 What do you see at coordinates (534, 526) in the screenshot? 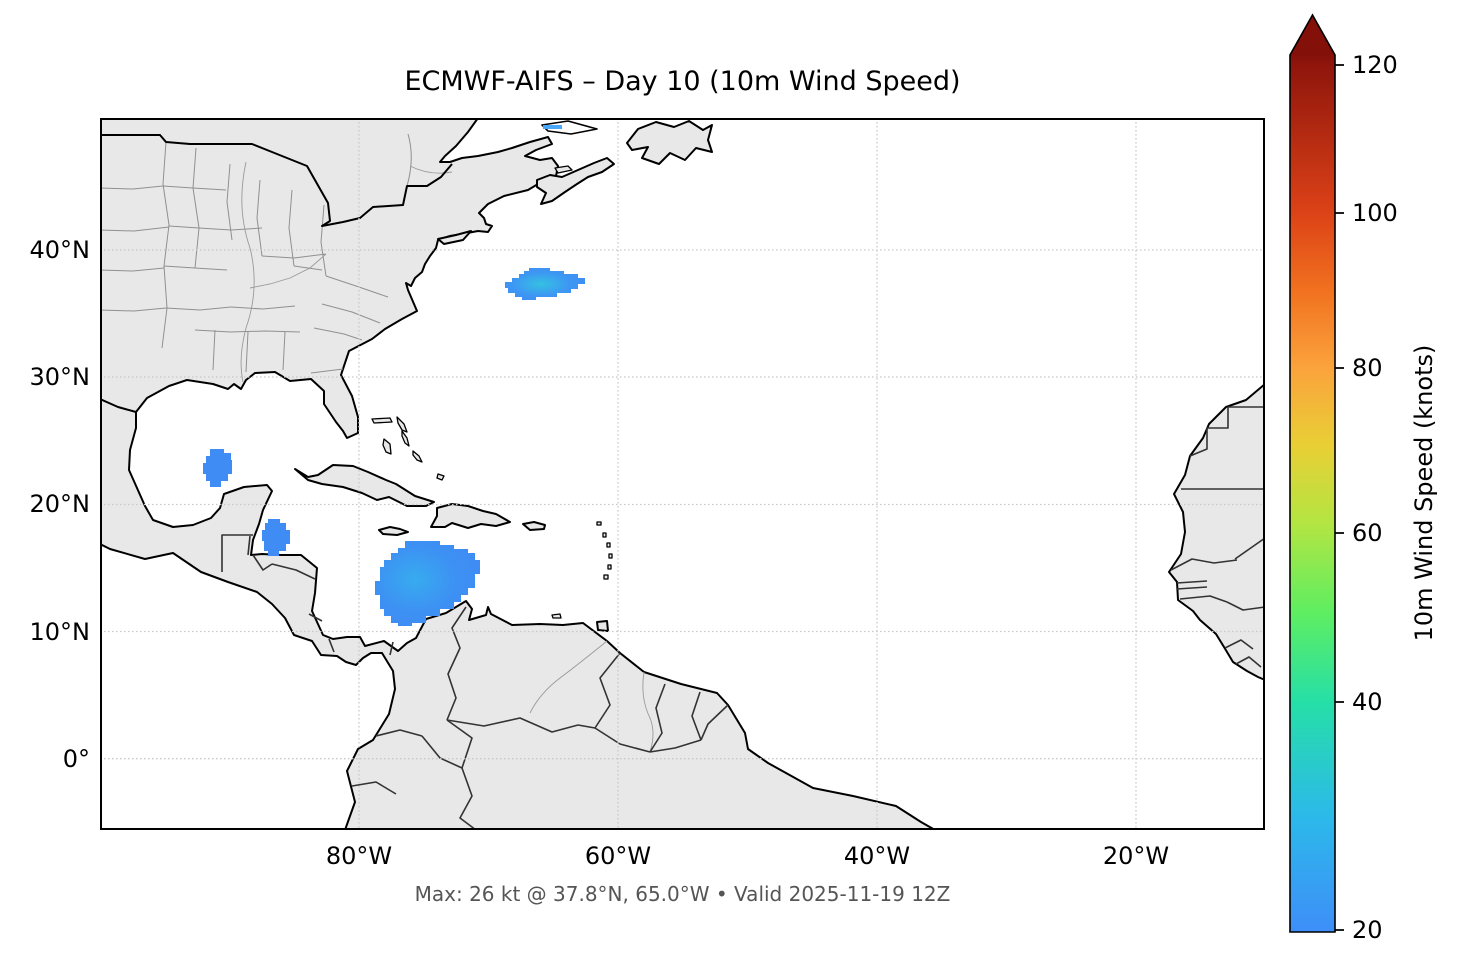
I see `puerto-rico` at bounding box center [534, 526].